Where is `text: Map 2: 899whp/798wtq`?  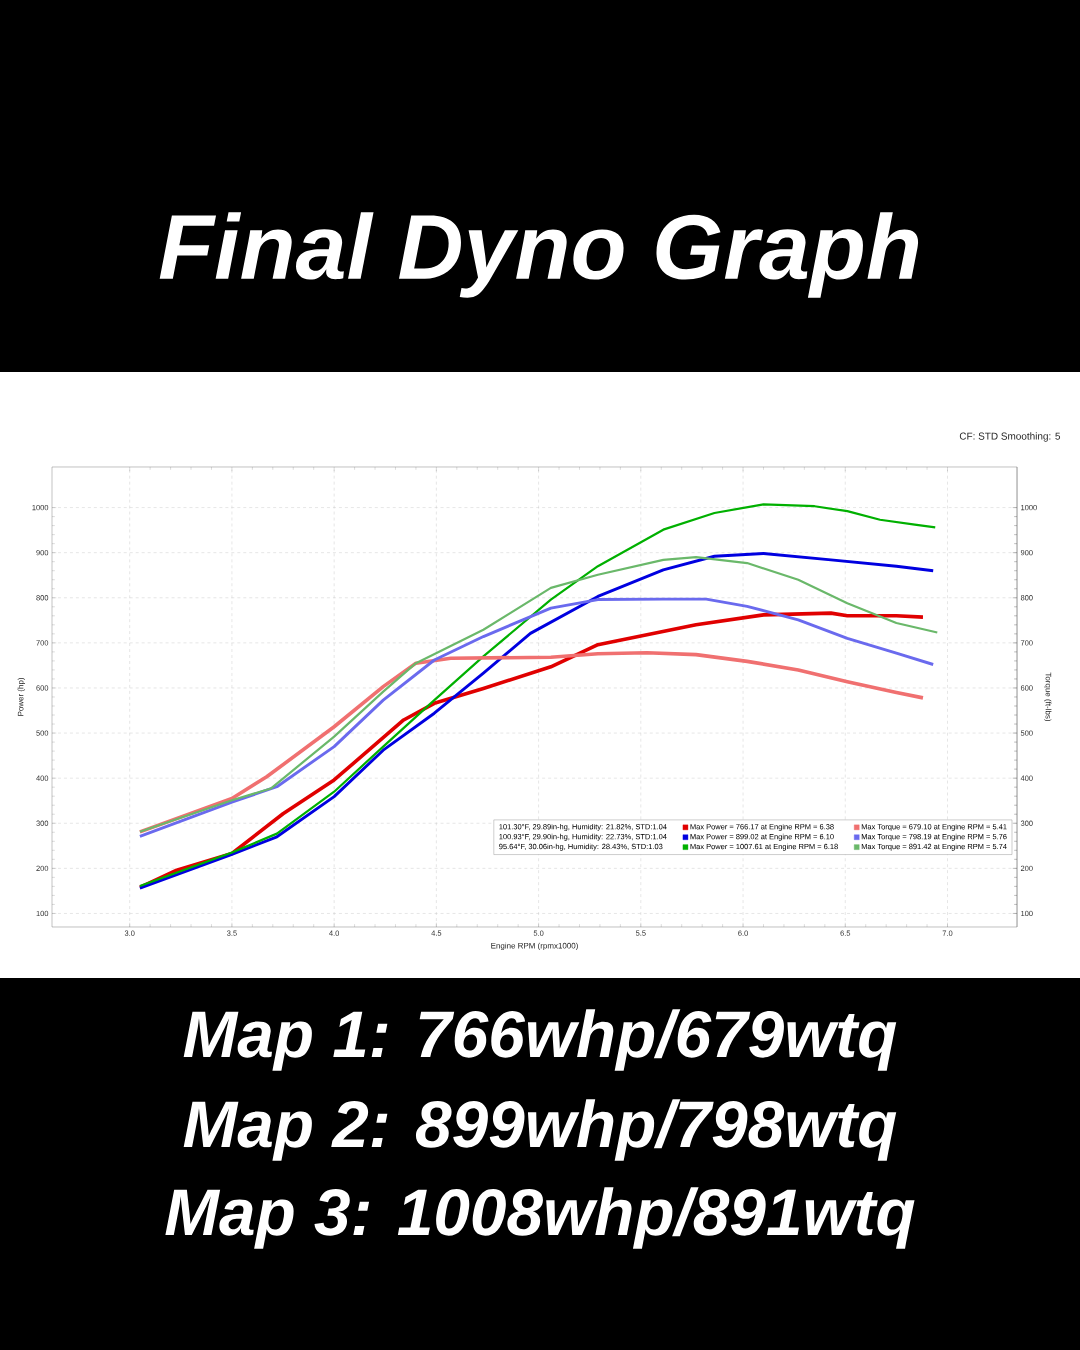
text: Map 2: 899whp/798wtq is located at coordinates (540, 1130).